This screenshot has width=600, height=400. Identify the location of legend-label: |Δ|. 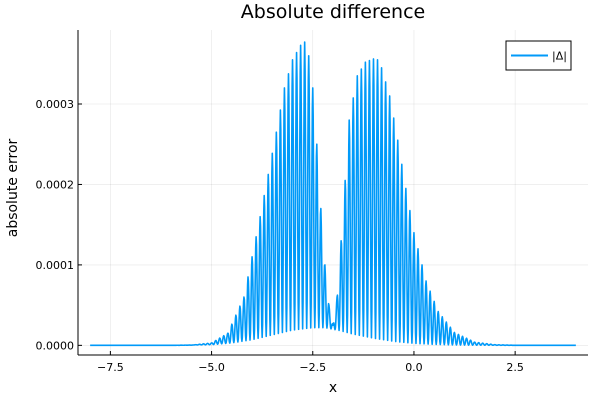
(559, 56).